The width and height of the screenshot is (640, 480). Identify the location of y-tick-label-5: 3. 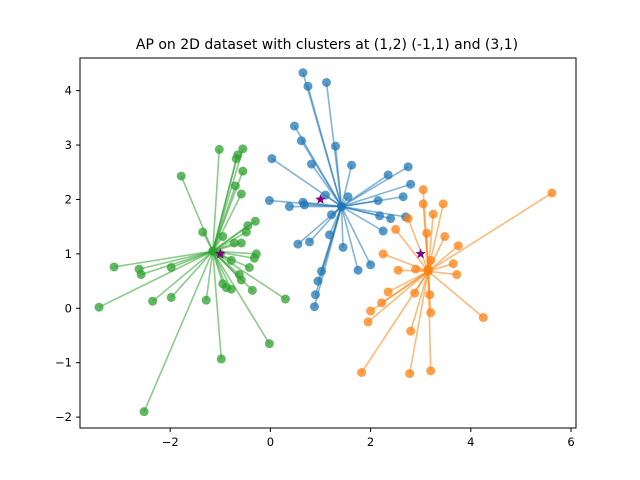
(68, 145).